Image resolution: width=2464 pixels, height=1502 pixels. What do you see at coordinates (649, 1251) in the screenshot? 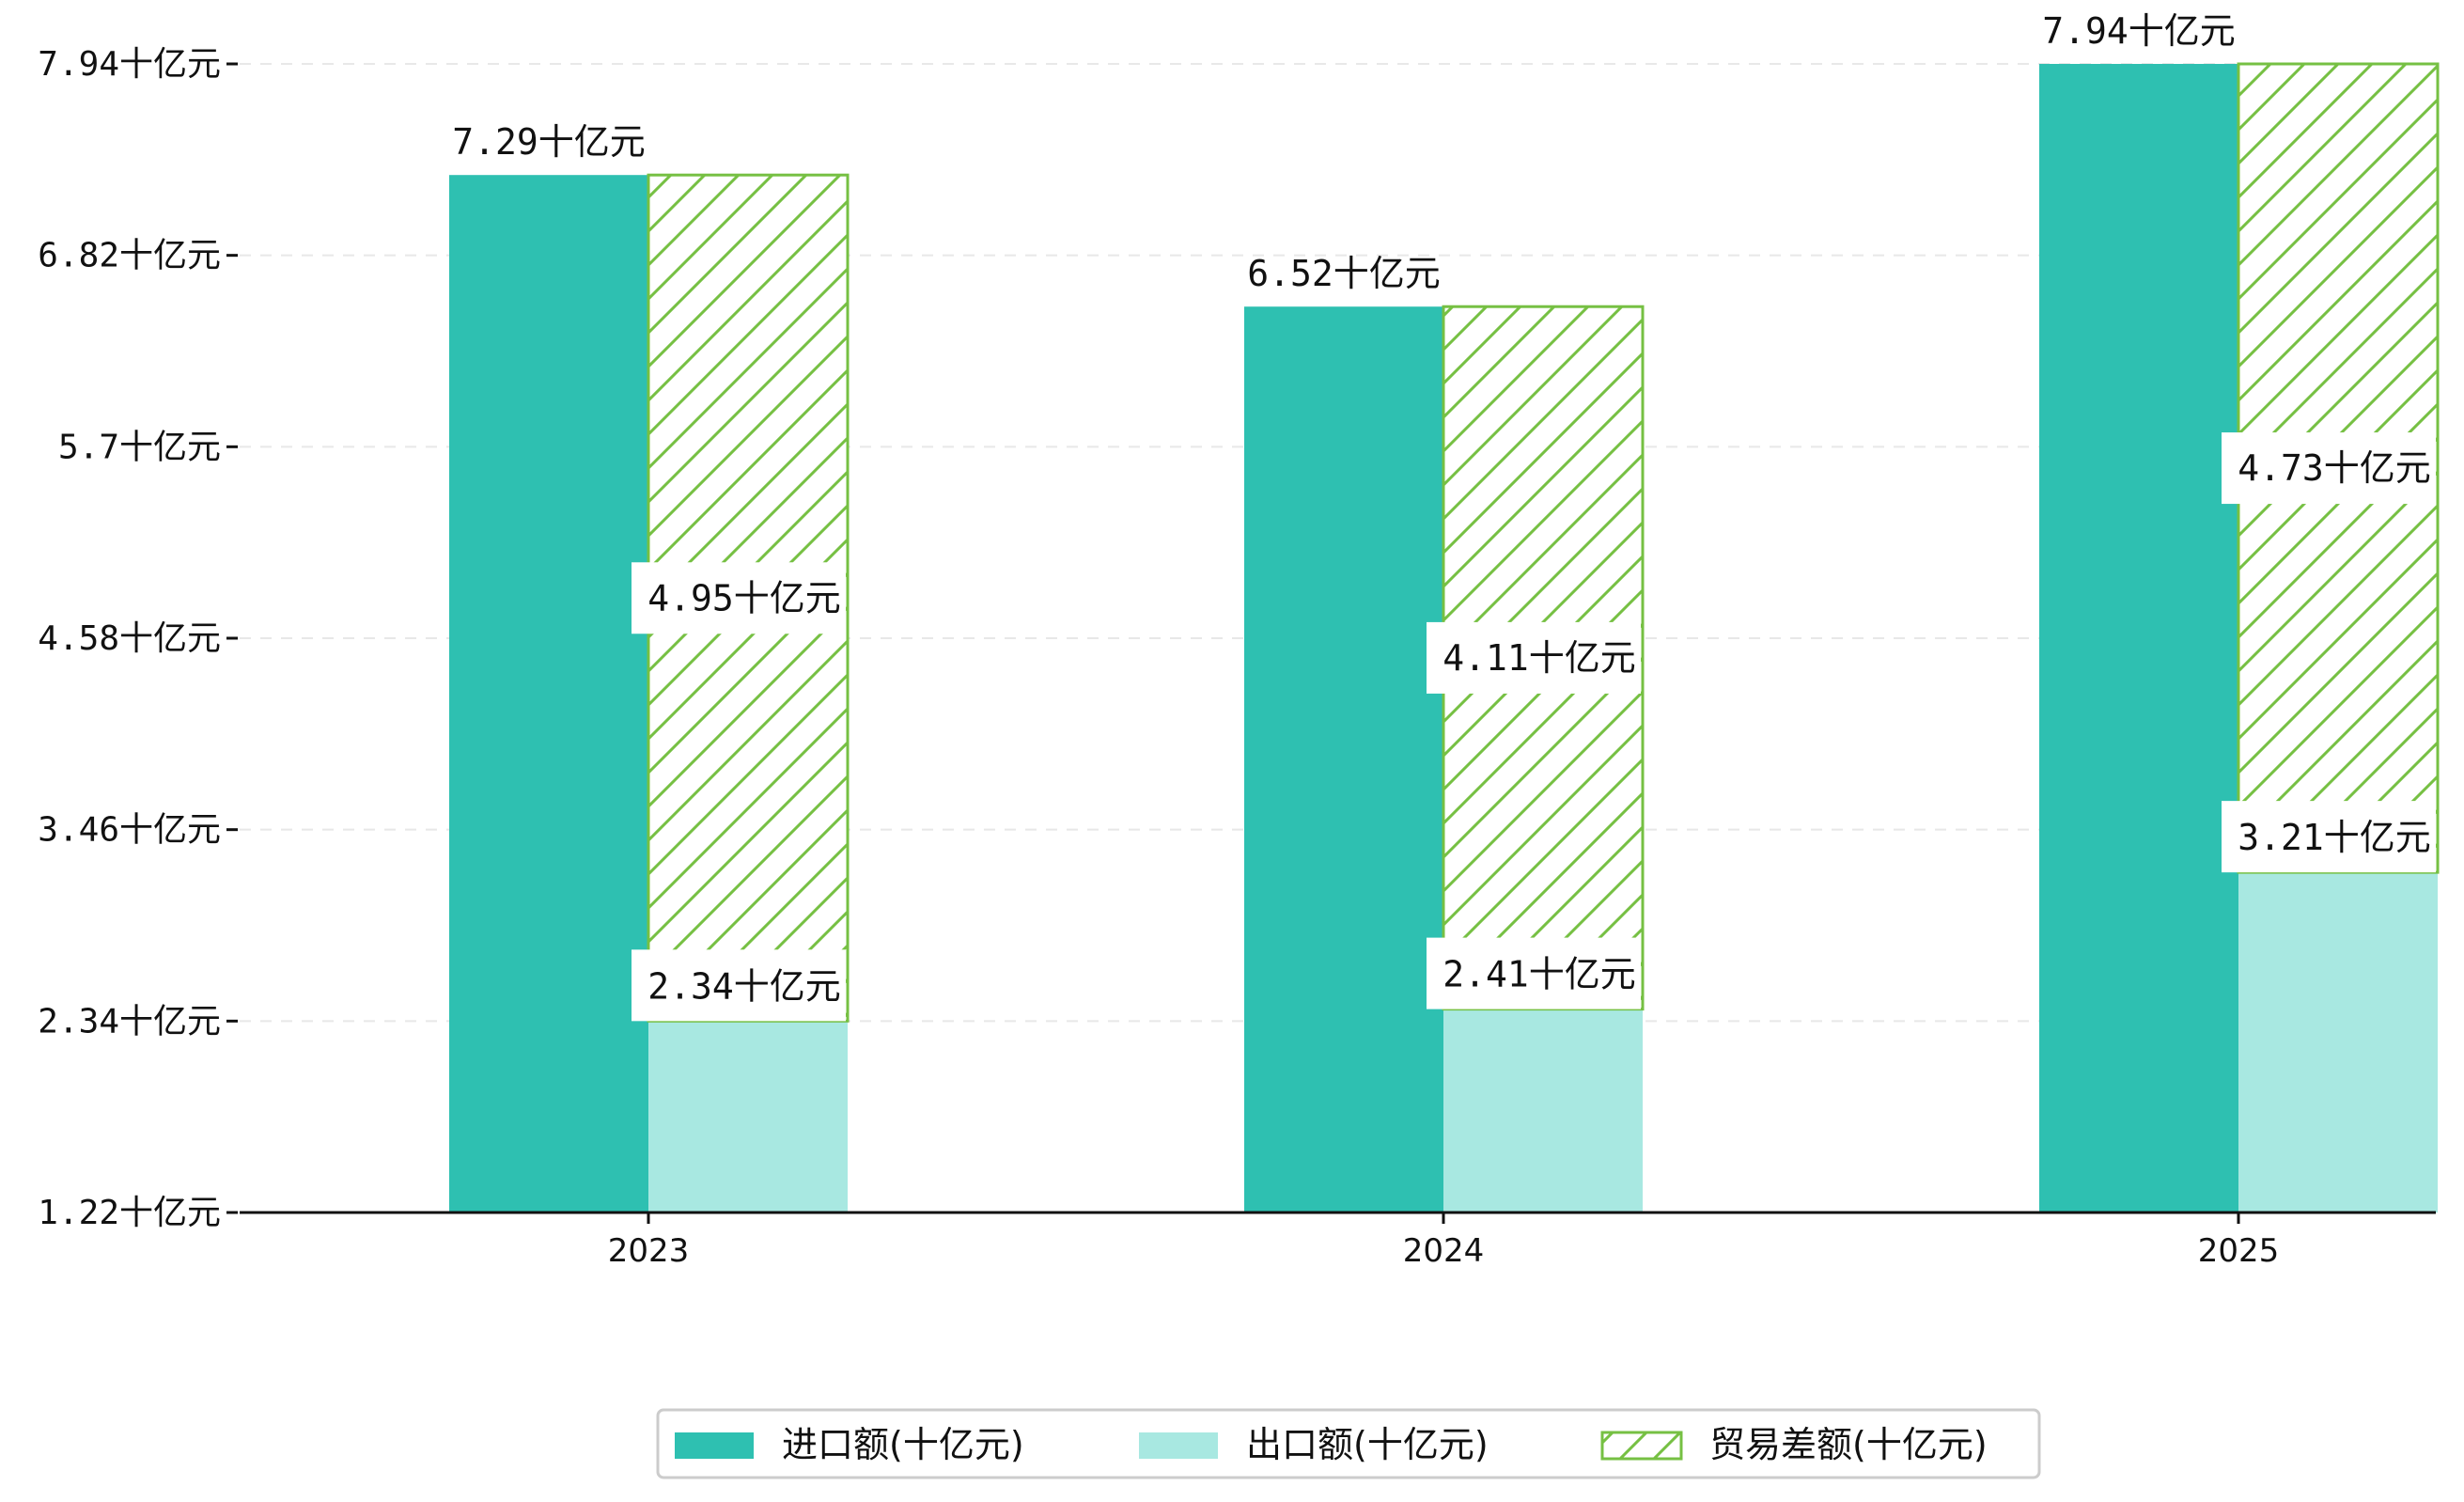
I see `x-tick-label: 2023` at bounding box center [649, 1251].